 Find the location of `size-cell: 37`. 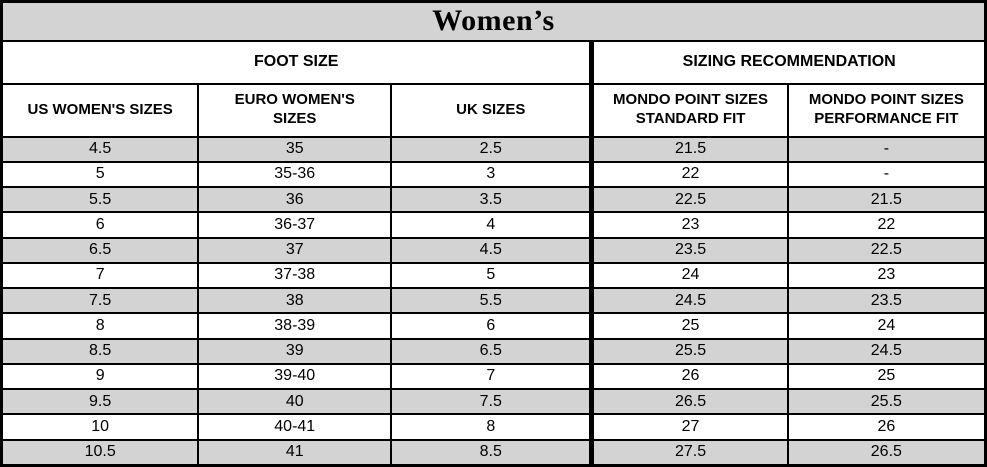

size-cell: 37 is located at coordinates (295, 250).